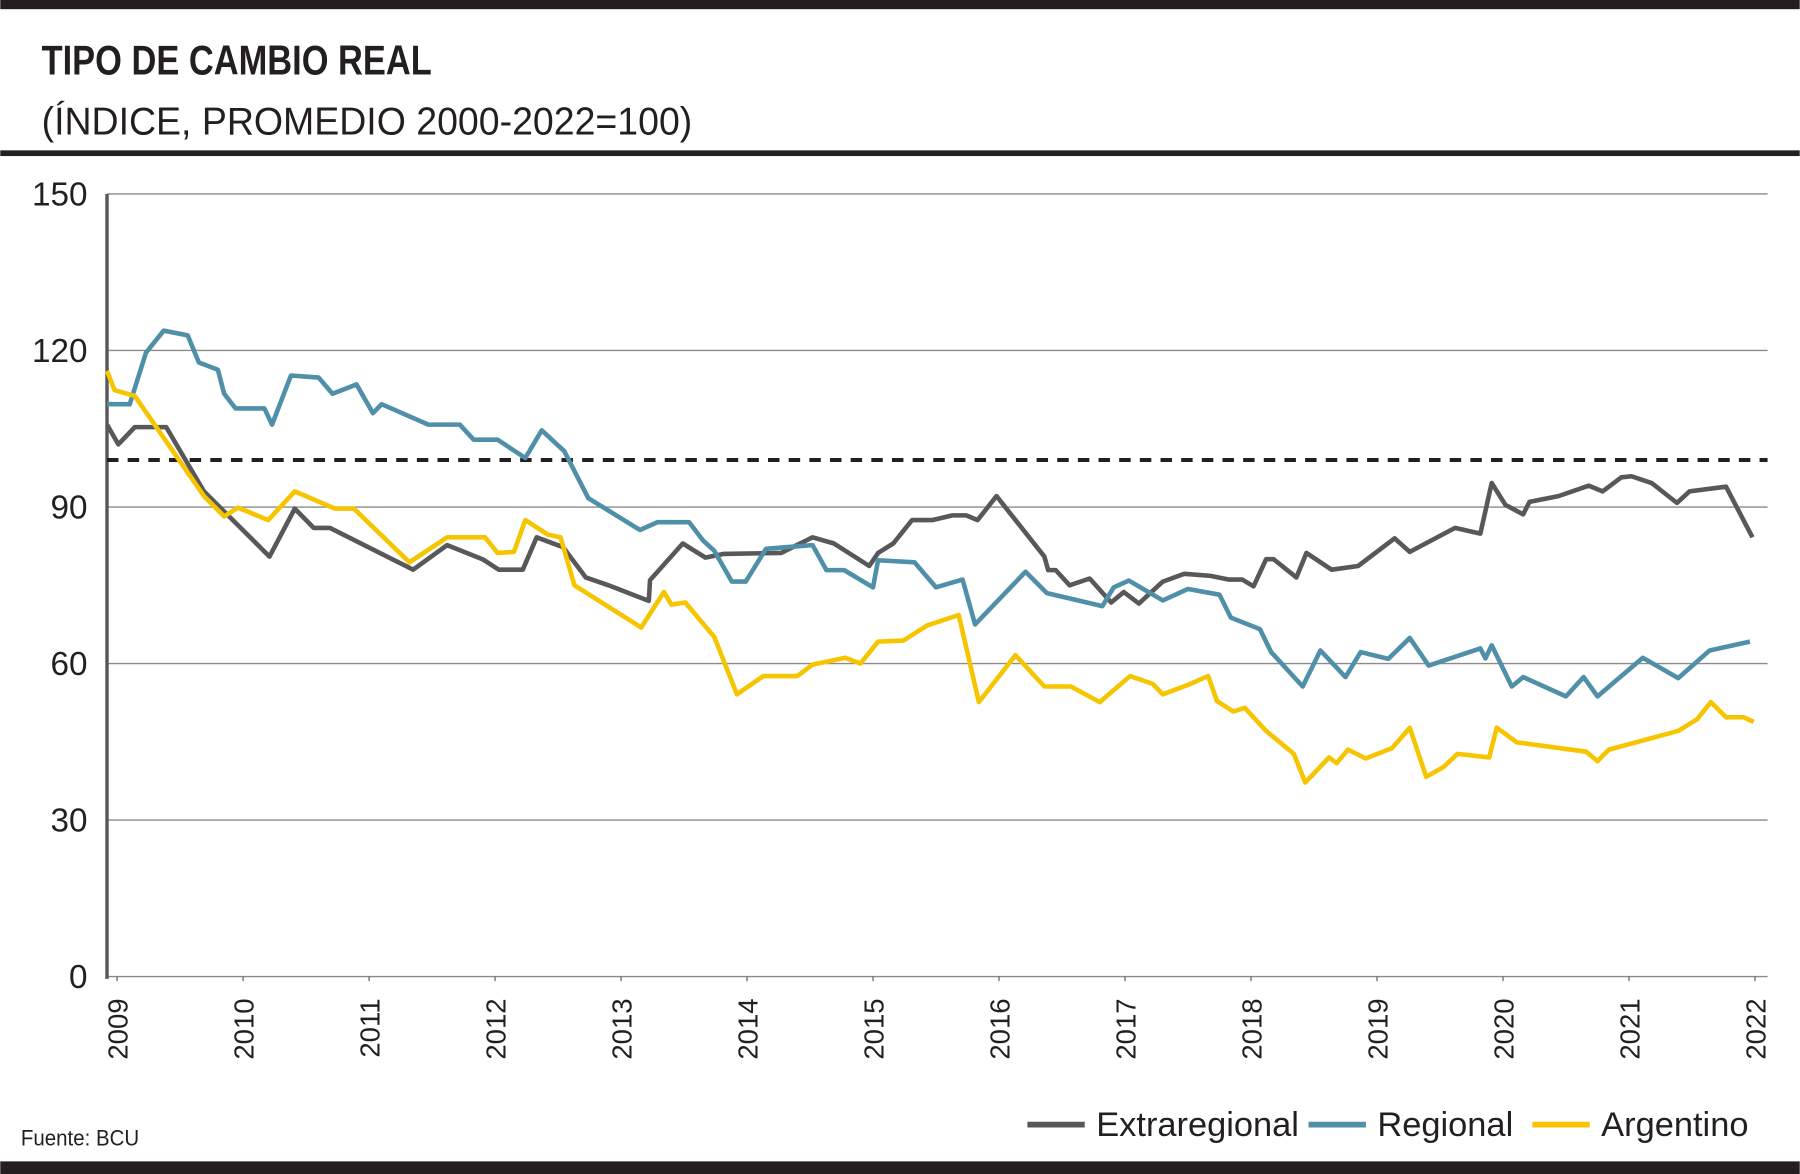 This screenshot has width=1800, height=1174. What do you see at coordinates (495, 1028) in the screenshot?
I see `x-tick-label: 2012` at bounding box center [495, 1028].